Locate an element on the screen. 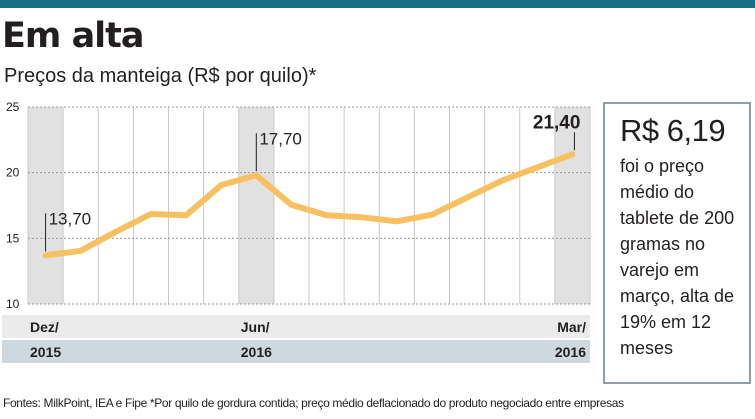 The image size is (755, 419). top-accent-rule is located at coordinates (377, 4).